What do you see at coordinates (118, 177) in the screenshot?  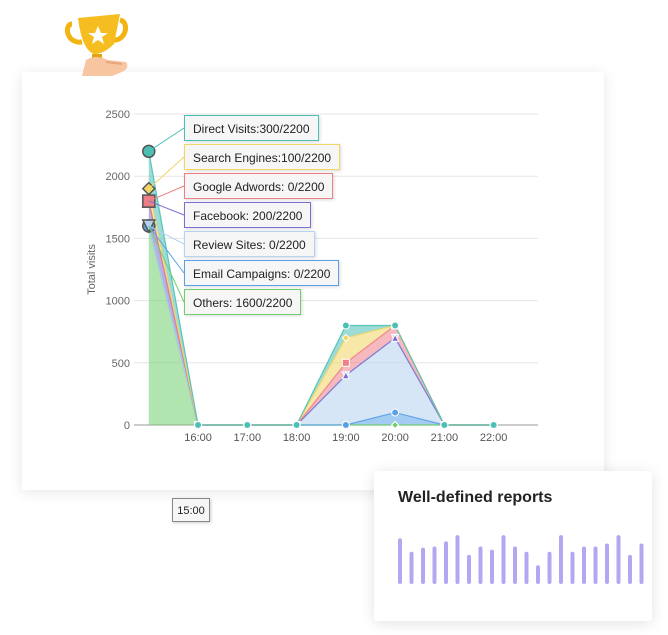 I see `y-tick-label: 2000` at bounding box center [118, 177].